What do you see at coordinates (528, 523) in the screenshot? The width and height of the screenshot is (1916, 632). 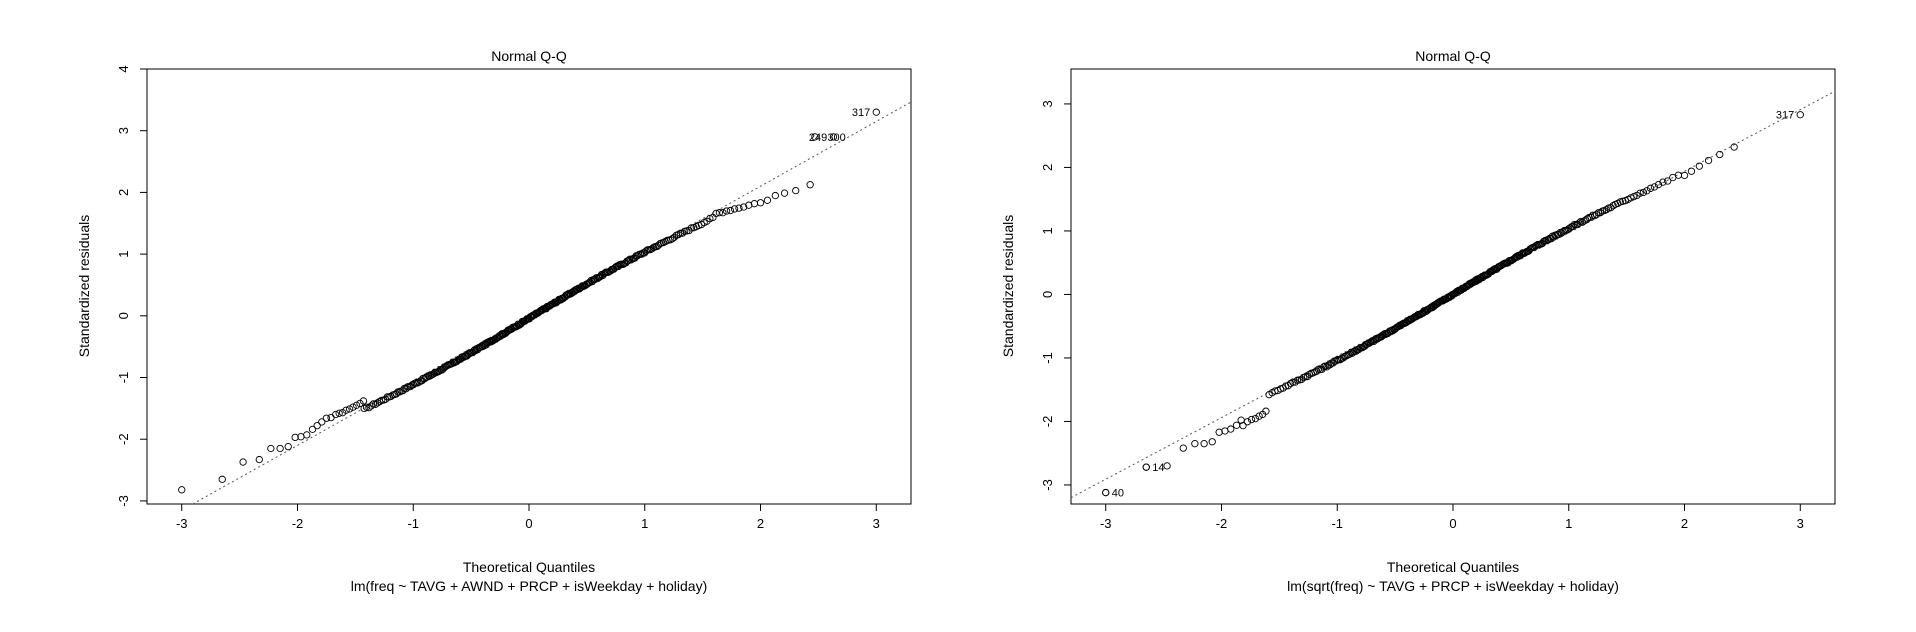 I see `x-tick-label: 0` at bounding box center [528, 523].